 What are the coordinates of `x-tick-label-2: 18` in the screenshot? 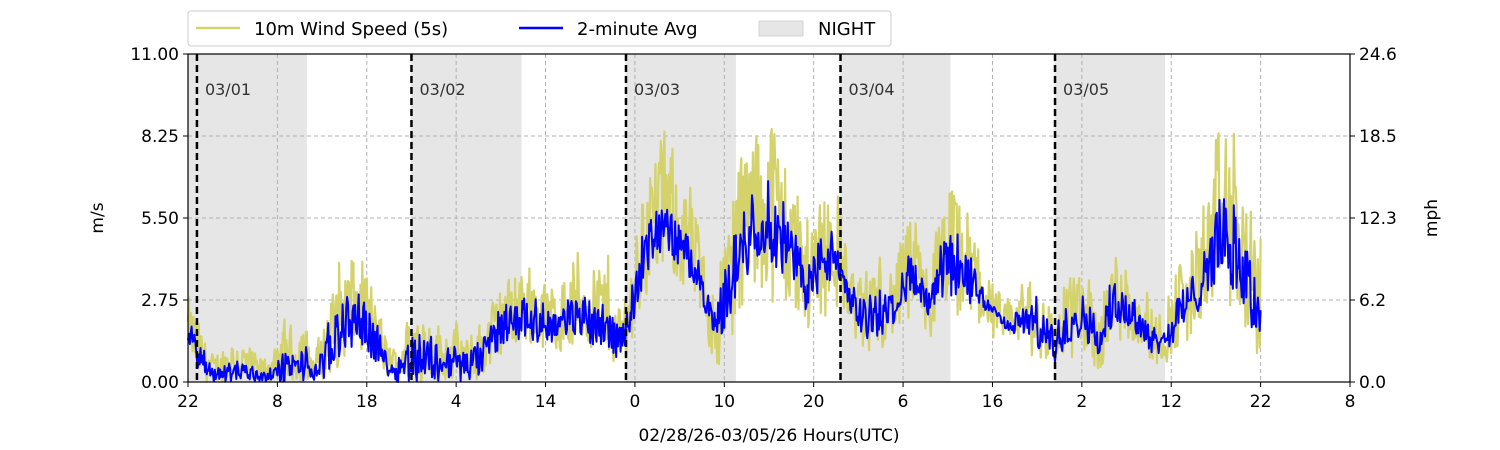 It's located at (367, 402).